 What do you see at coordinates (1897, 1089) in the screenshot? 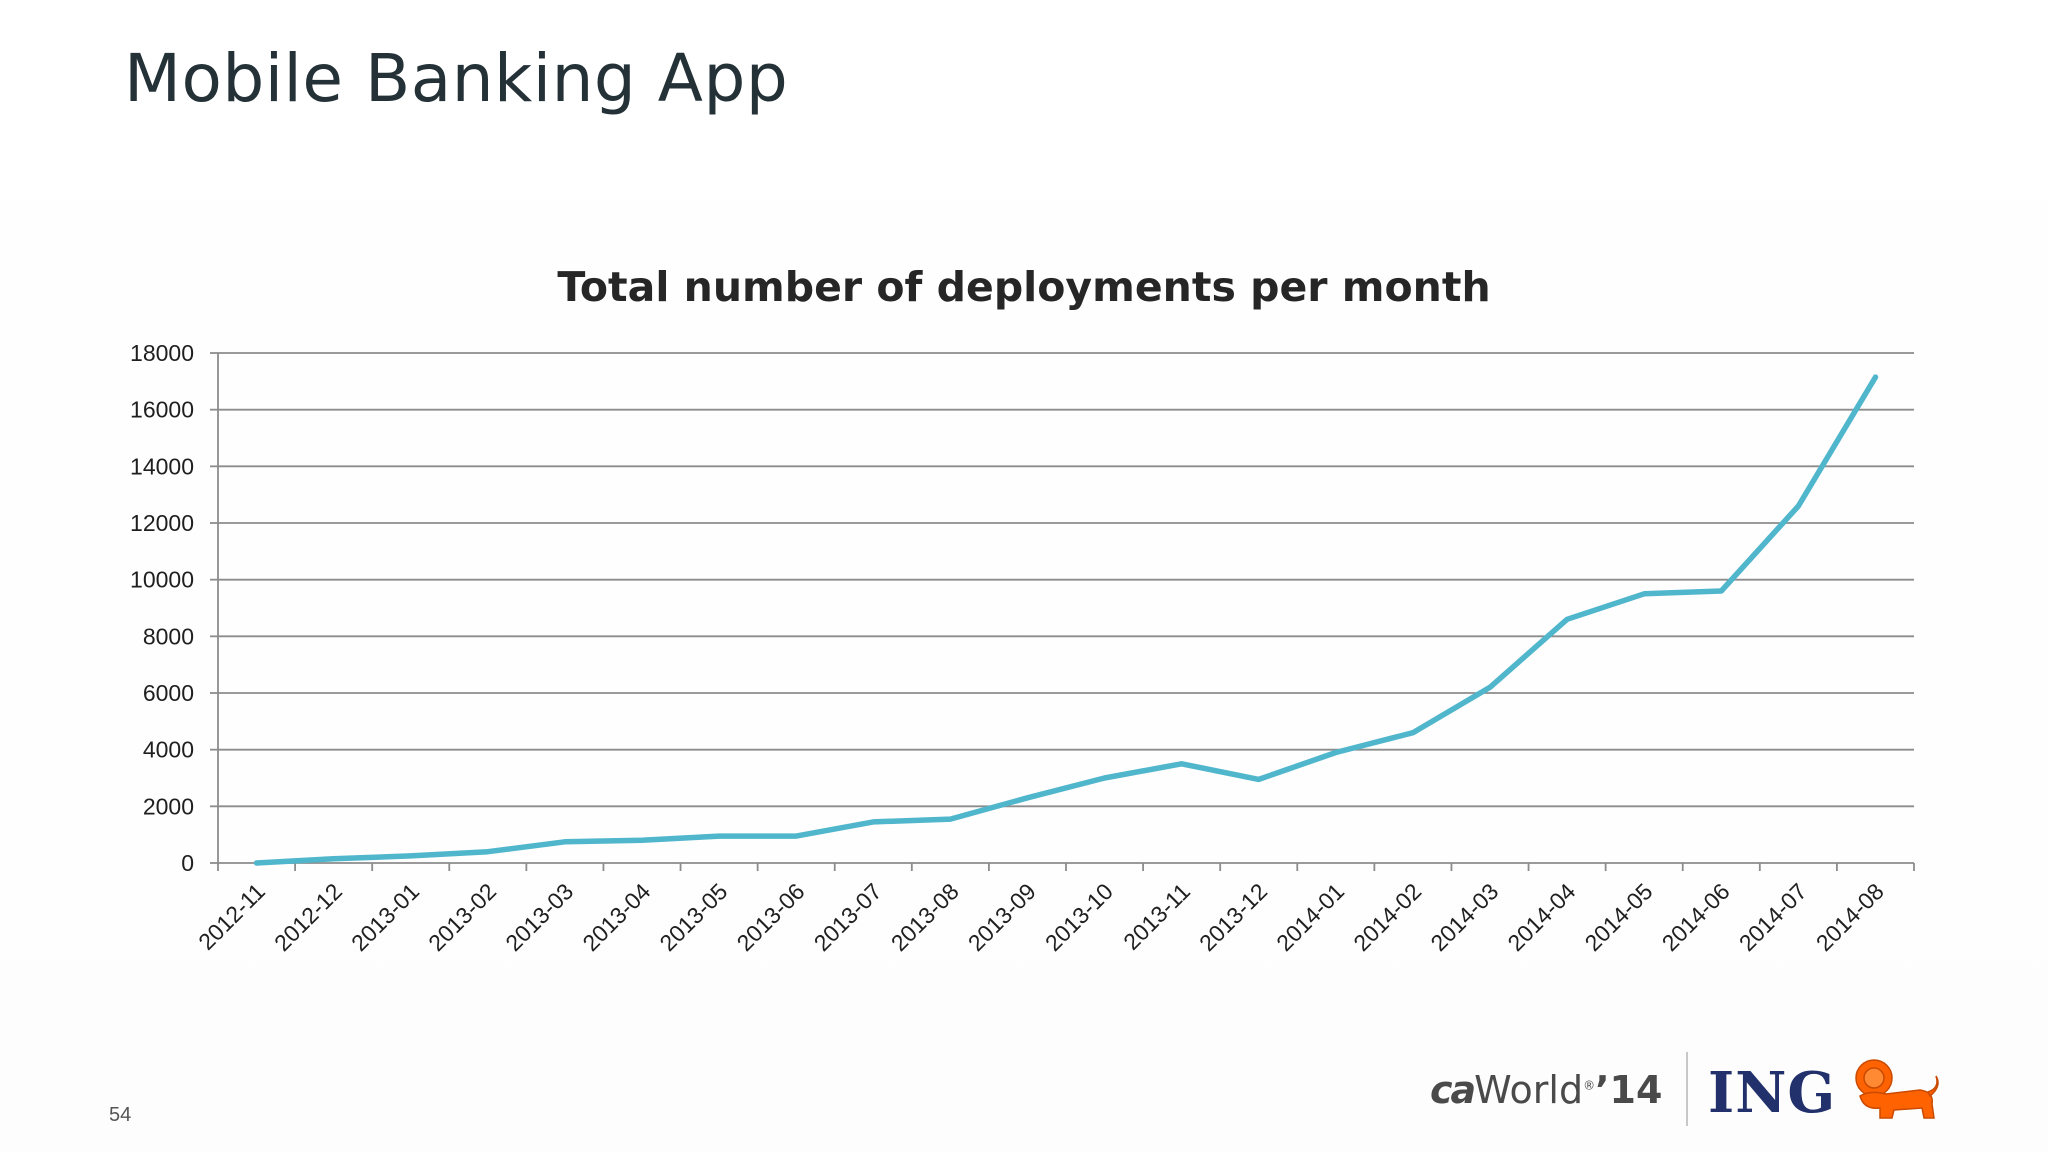
I see `lion-icon` at bounding box center [1897, 1089].